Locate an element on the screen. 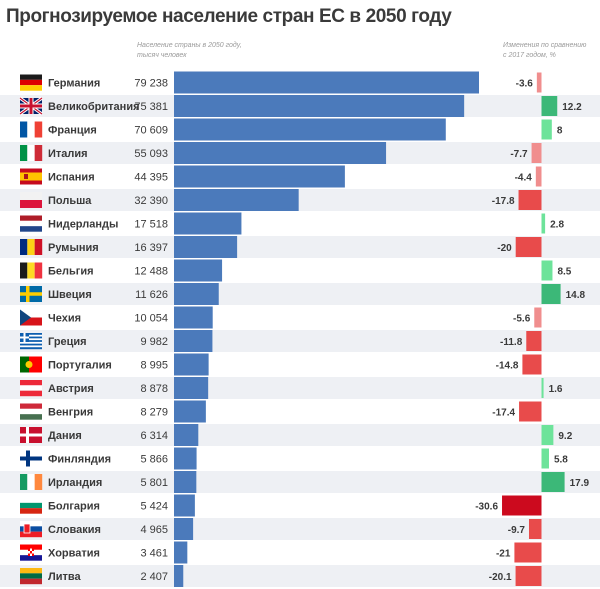  country-label: Греция is located at coordinates (67, 342).